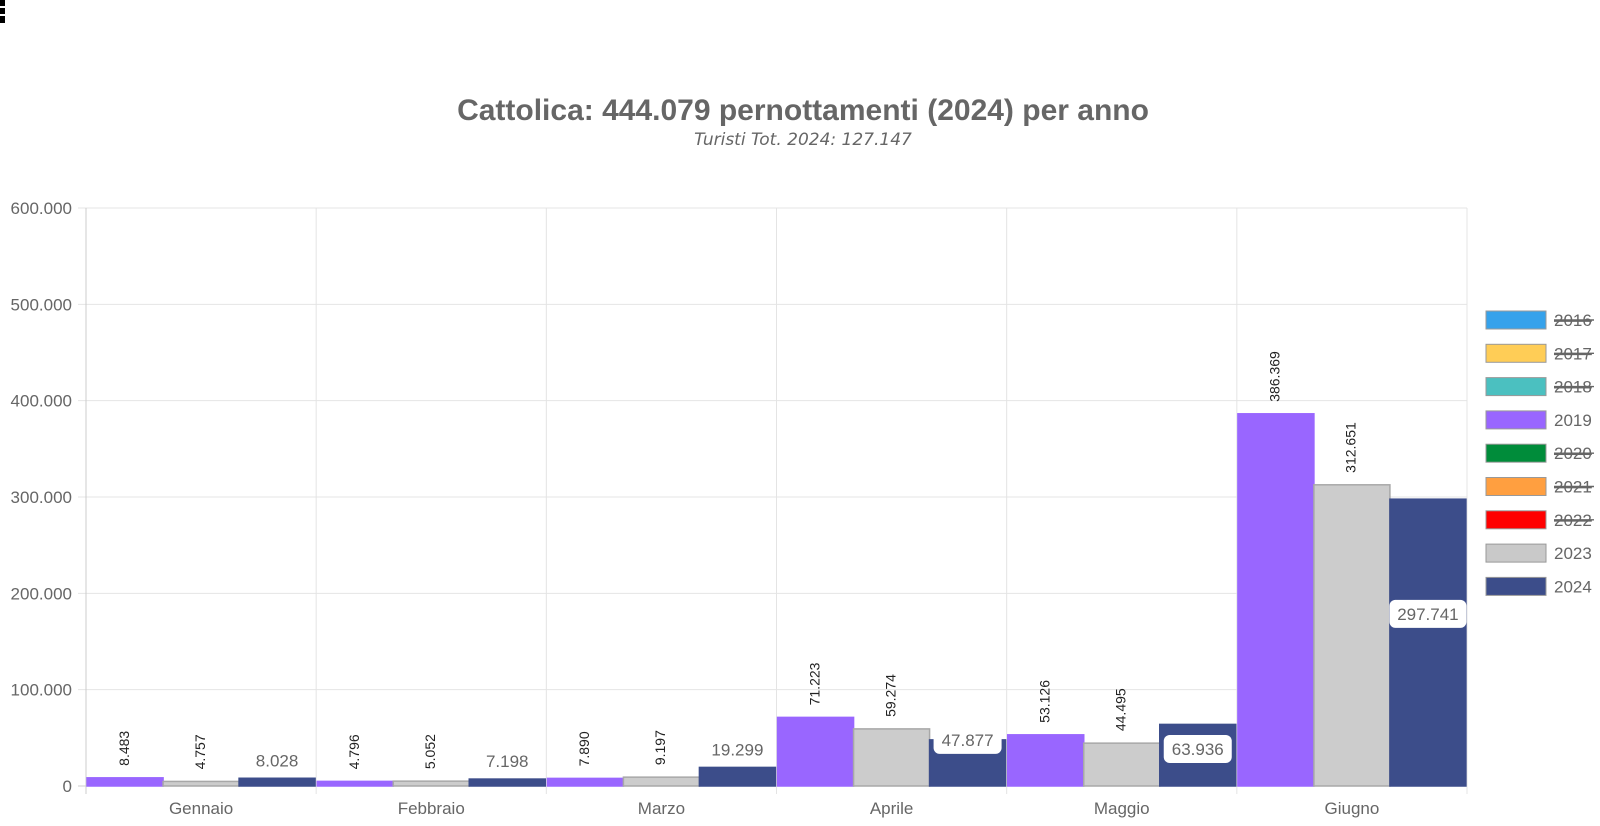 The image size is (1600, 826). What do you see at coordinates (430, 751) in the screenshot?
I see `data-label-2023: 5.052` at bounding box center [430, 751].